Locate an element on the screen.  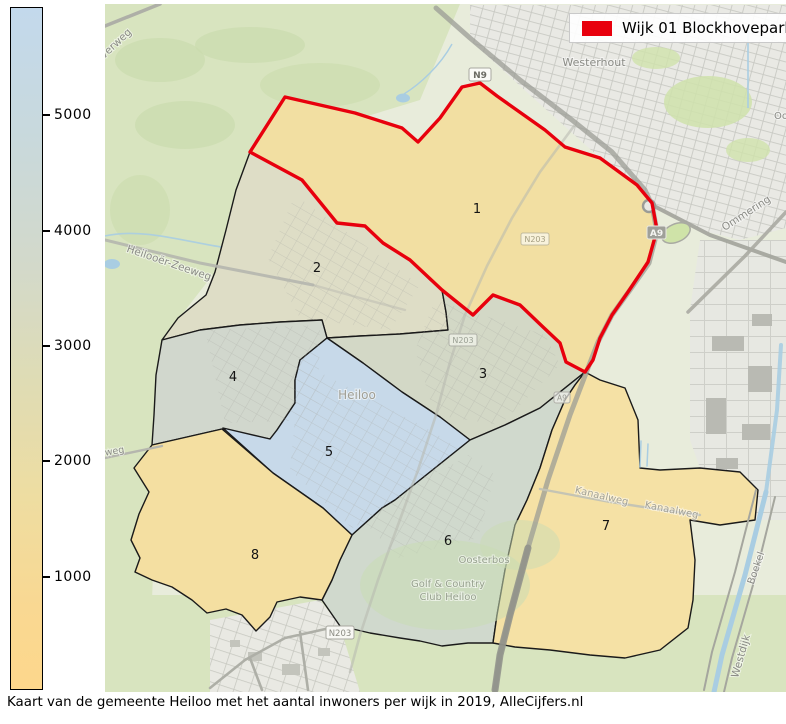
svg-text: N9 is located at coordinates (480, 76).